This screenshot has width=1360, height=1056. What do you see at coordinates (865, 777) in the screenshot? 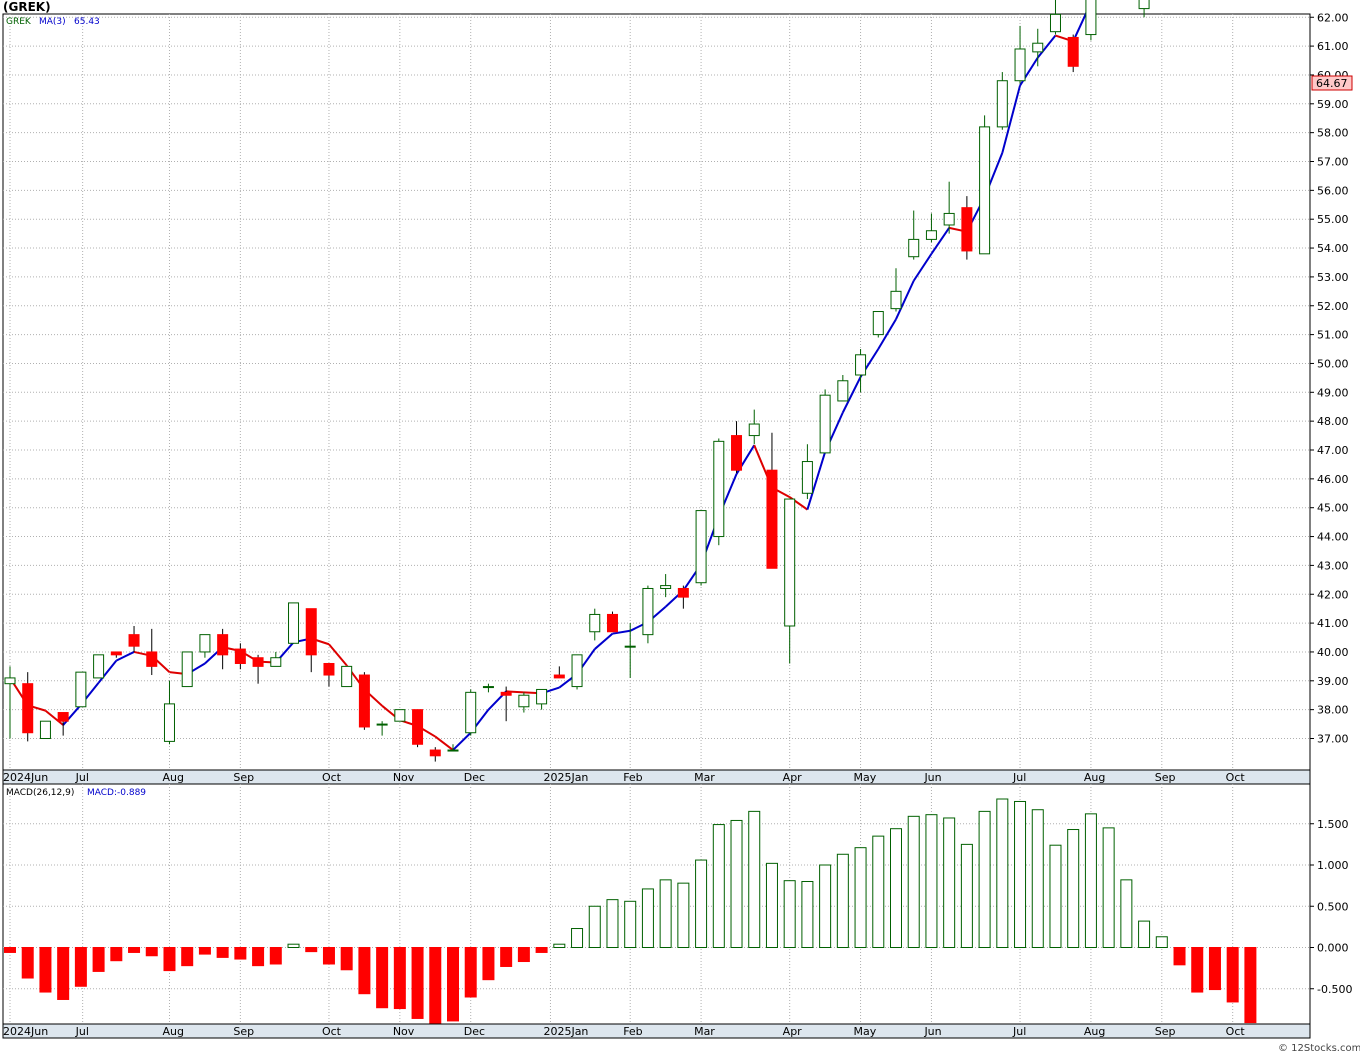
I see `price-x-tick-label: May` at bounding box center [865, 777].